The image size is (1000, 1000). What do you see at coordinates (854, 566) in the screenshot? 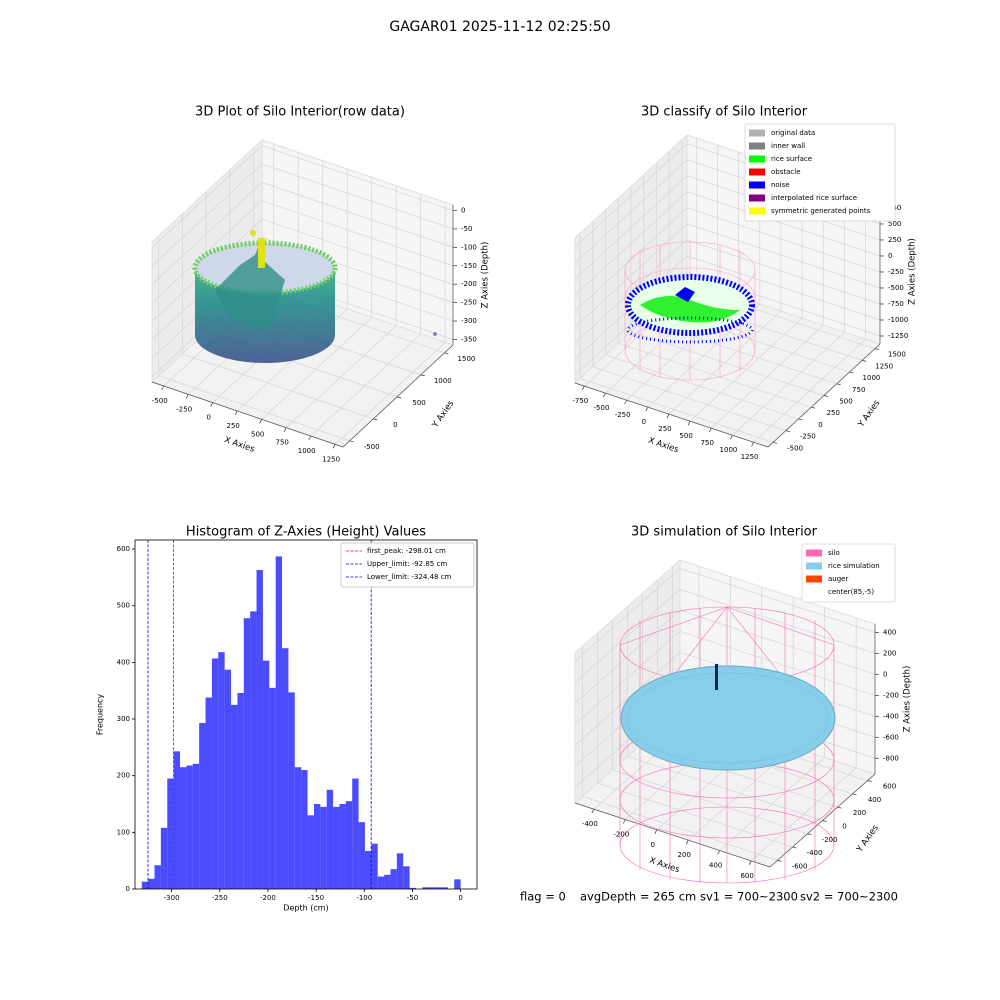
I see `legend-label: rice simulation` at bounding box center [854, 566].